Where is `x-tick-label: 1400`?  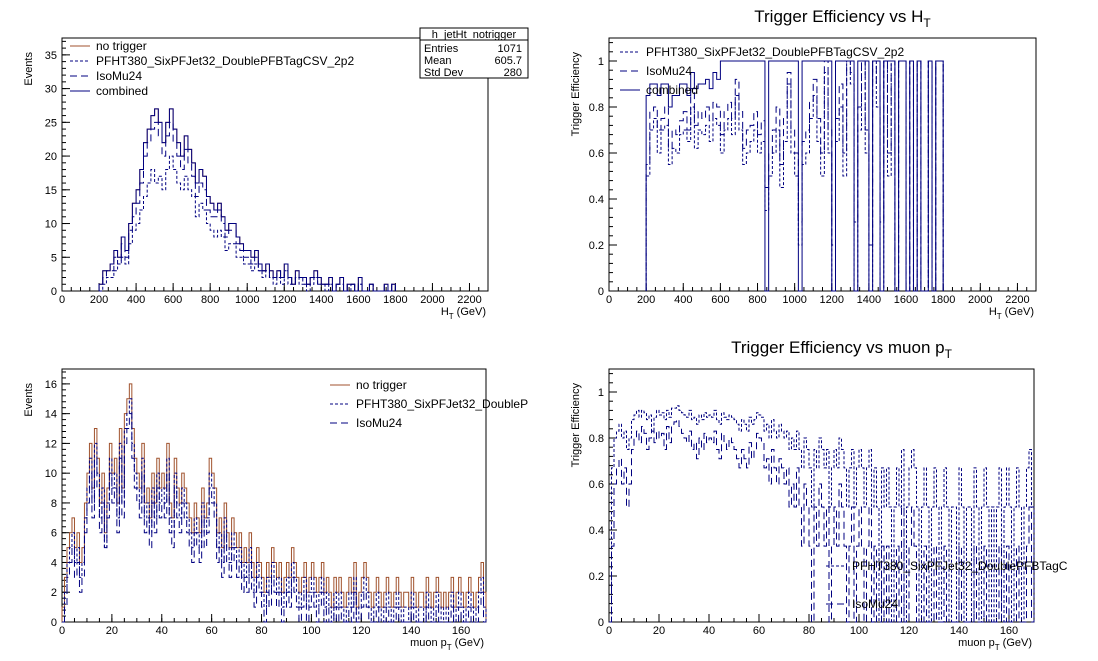
x-tick-label: 1400 is located at coordinates (321, 300).